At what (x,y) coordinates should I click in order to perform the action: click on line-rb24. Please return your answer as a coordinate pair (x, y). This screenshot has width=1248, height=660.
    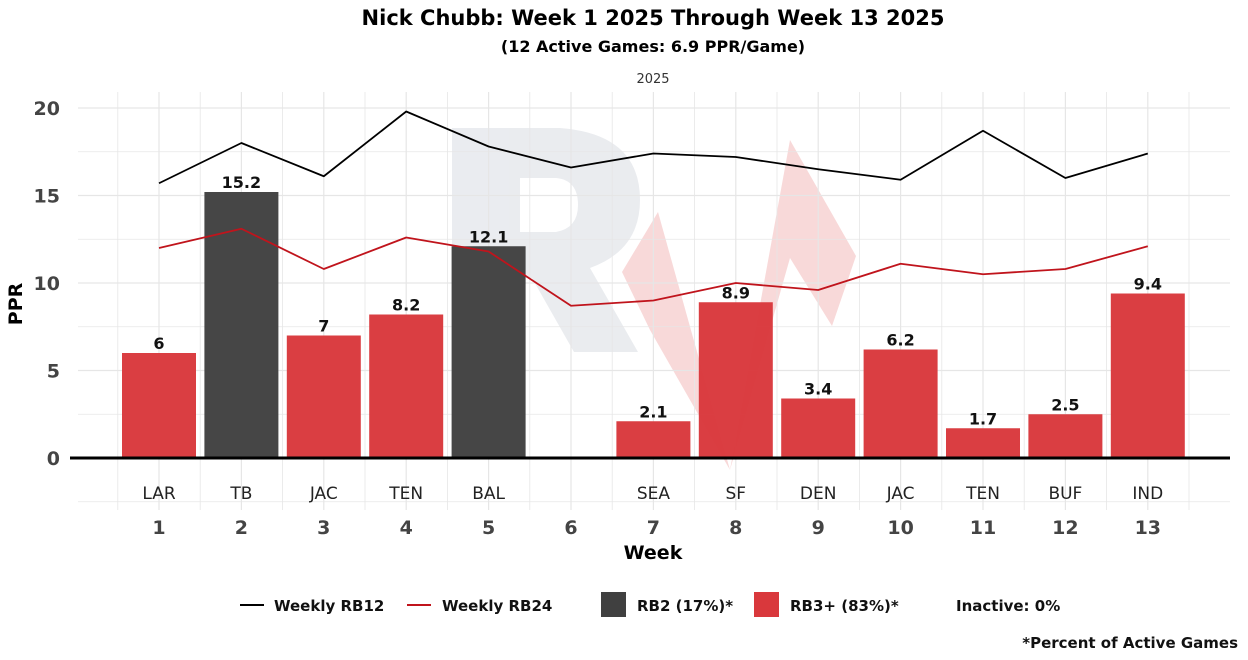
    Looking at the image, I should click on (653, 267).